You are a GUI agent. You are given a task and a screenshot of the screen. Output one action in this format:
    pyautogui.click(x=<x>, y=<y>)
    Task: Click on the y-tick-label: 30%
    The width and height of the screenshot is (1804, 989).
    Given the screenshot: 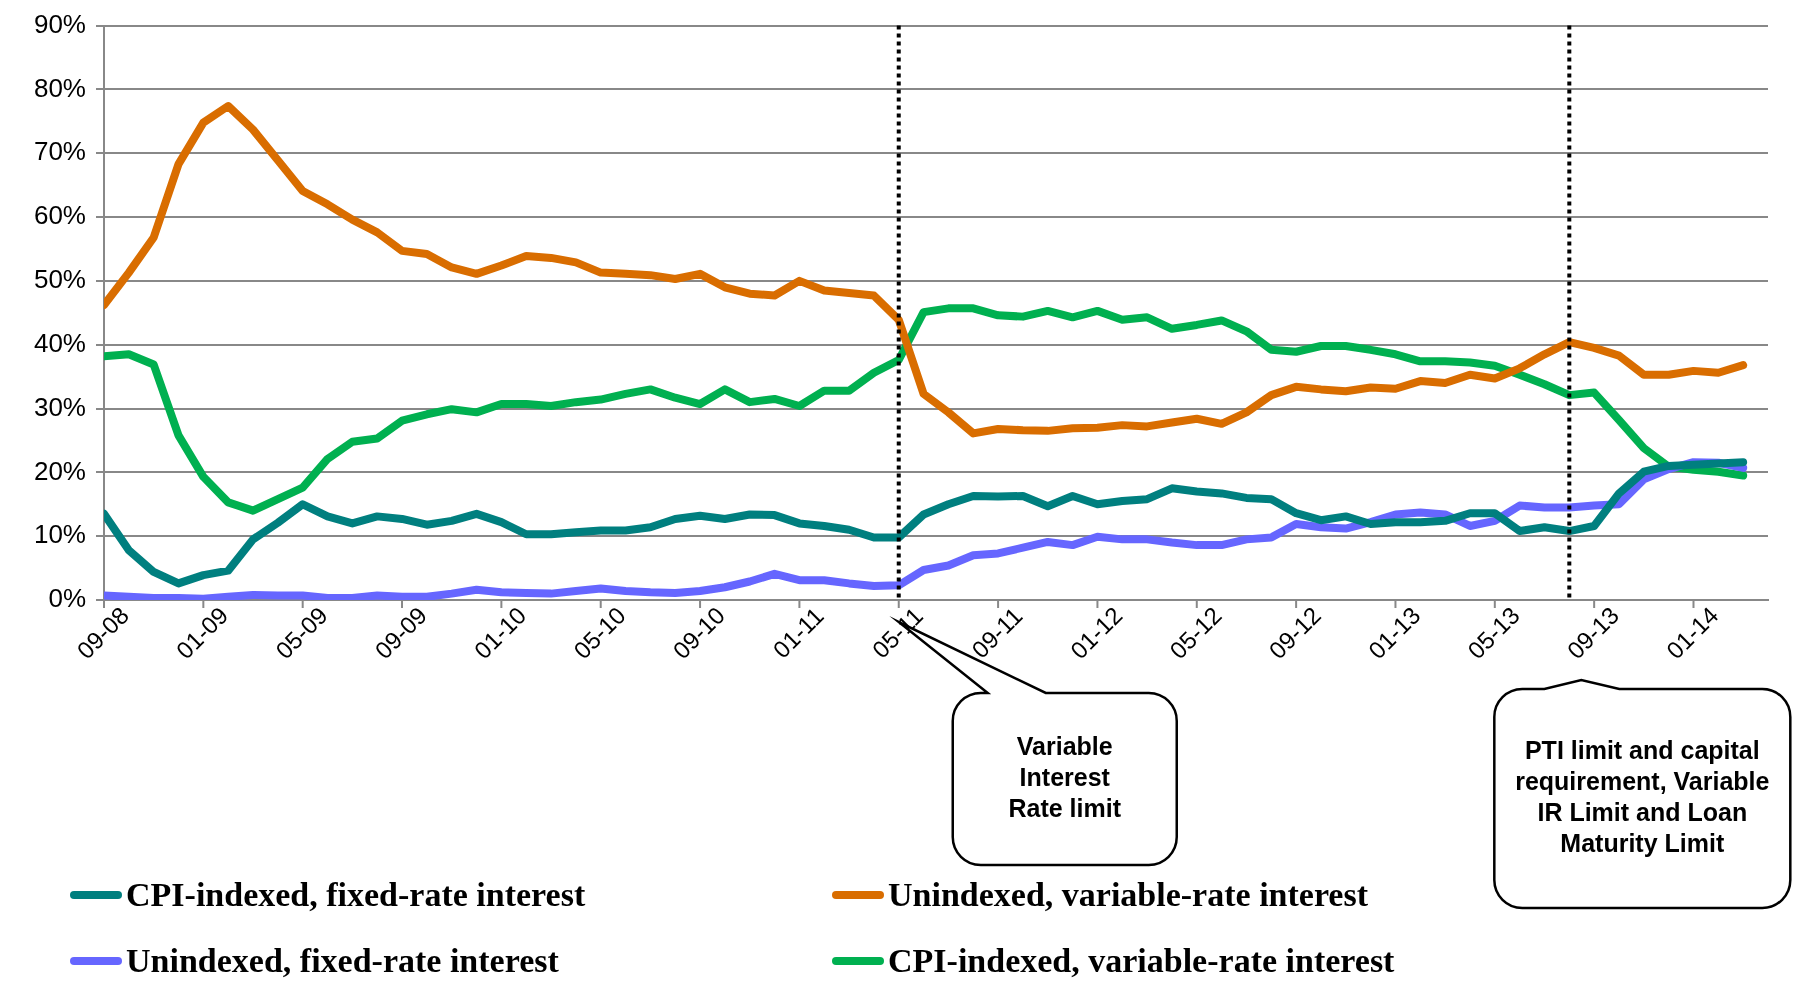 What is the action you would take?
    pyautogui.click(x=59, y=406)
    